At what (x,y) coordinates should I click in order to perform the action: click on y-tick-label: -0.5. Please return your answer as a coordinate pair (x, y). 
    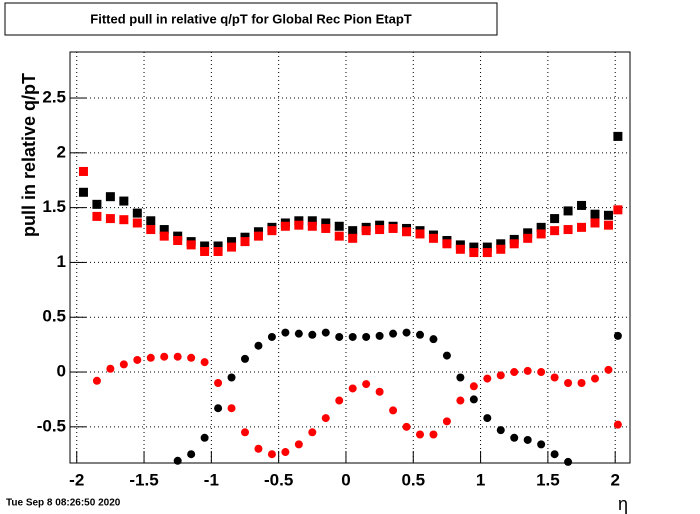
    Looking at the image, I should click on (51, 425).